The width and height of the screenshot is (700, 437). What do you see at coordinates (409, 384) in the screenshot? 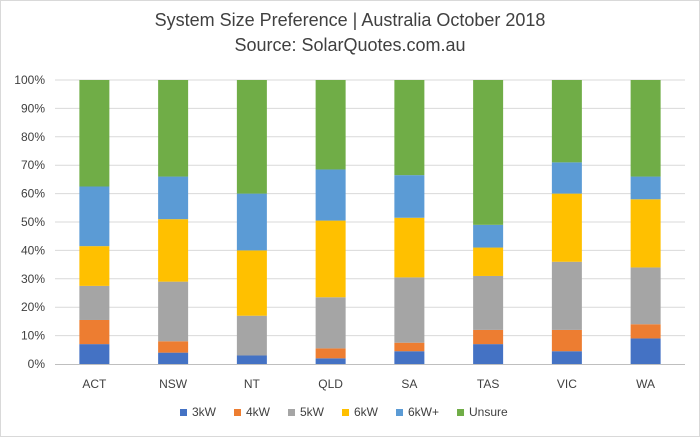
I see `x-tick-label: SA` at bounding box center [409, 384].